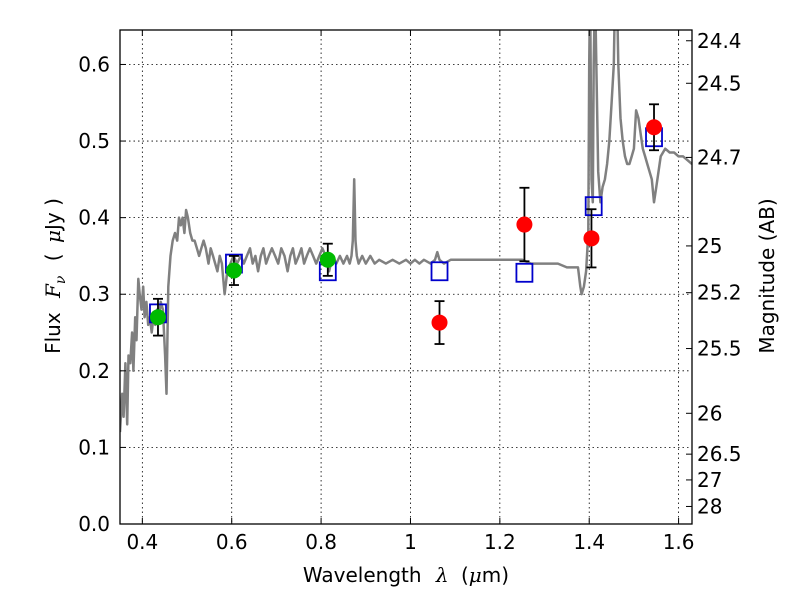 The width and height of the screenshot is (800, 600). Describe the element at coordinates (94, 141) in the screenshot. I see `y-tick-label: 0.5` at that location.